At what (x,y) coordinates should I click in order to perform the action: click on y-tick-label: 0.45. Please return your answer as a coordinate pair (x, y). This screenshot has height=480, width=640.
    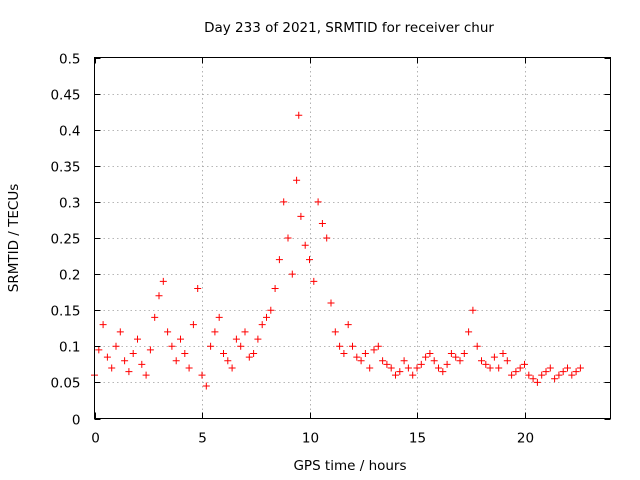
    Looking at the image, I should click on (65, 96).